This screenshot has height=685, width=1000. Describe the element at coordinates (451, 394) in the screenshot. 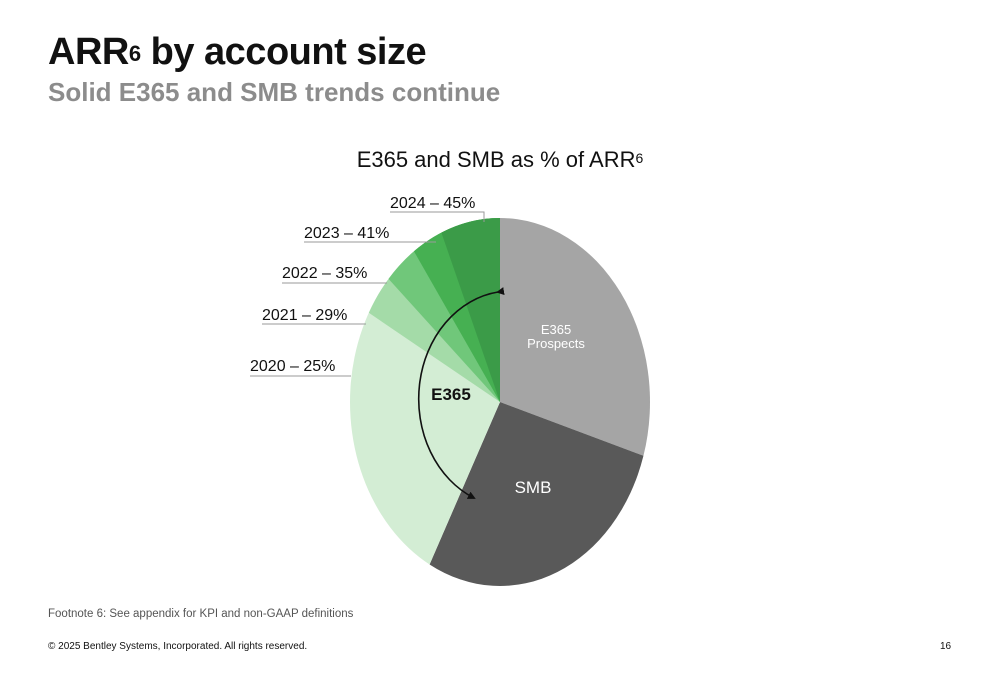

I see `e365-segment-label: E365` at that location.